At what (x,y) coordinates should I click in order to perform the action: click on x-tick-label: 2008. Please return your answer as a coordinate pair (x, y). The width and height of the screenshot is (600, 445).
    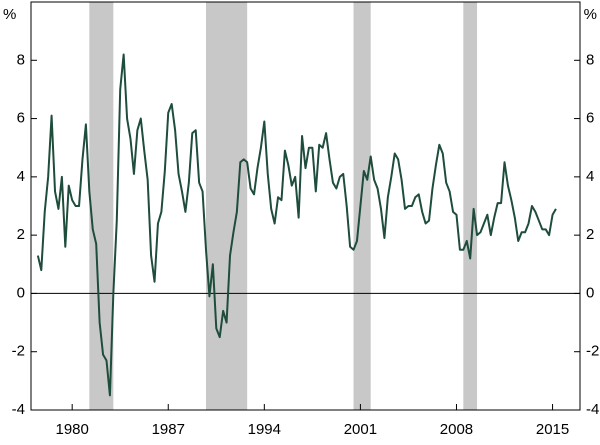
    Looking at the image, I should click on (456, 429).